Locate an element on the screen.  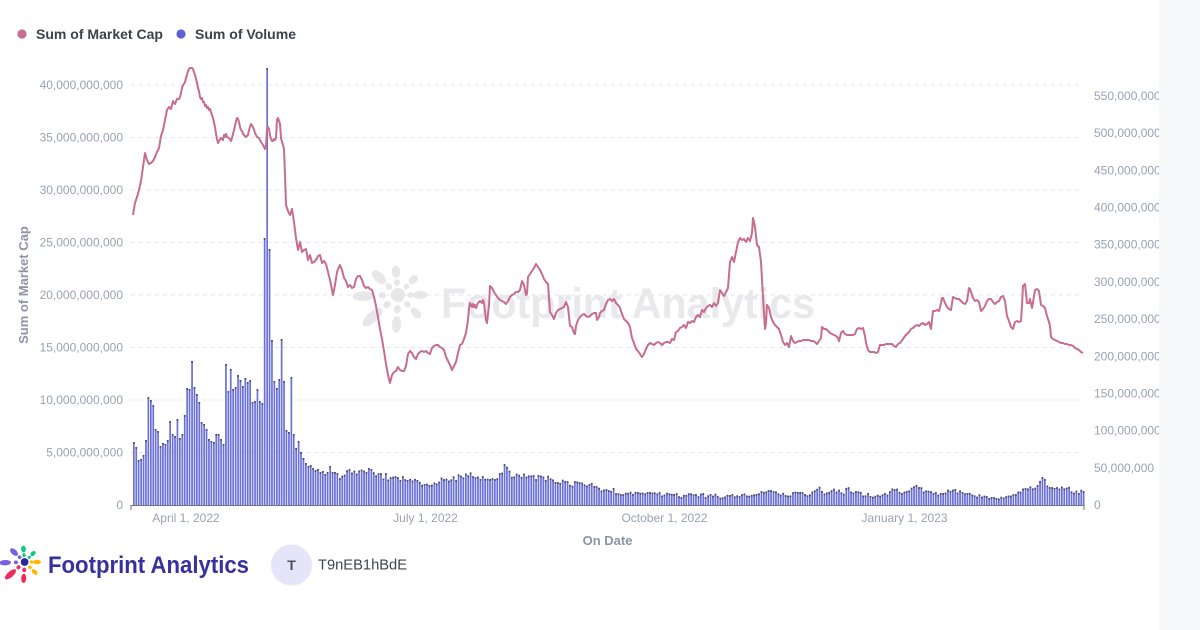
svg-text: 5,000,000,000 is located at coordinates (84, 453).